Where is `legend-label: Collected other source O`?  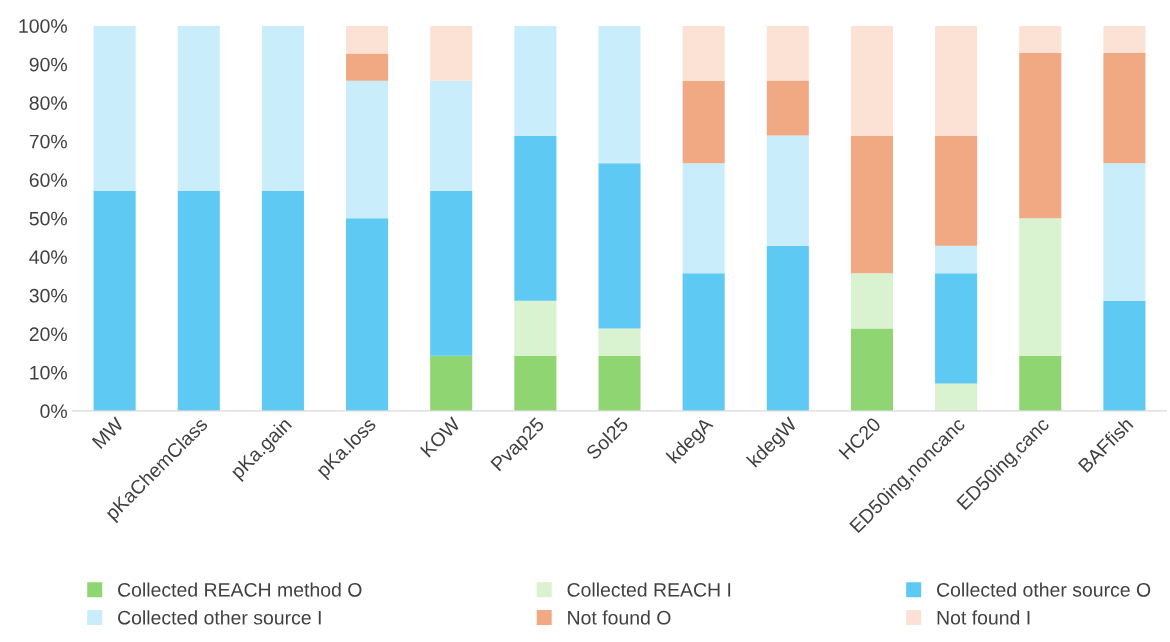 legend-label: Collected other source O is located at coordinates (1044, 589).